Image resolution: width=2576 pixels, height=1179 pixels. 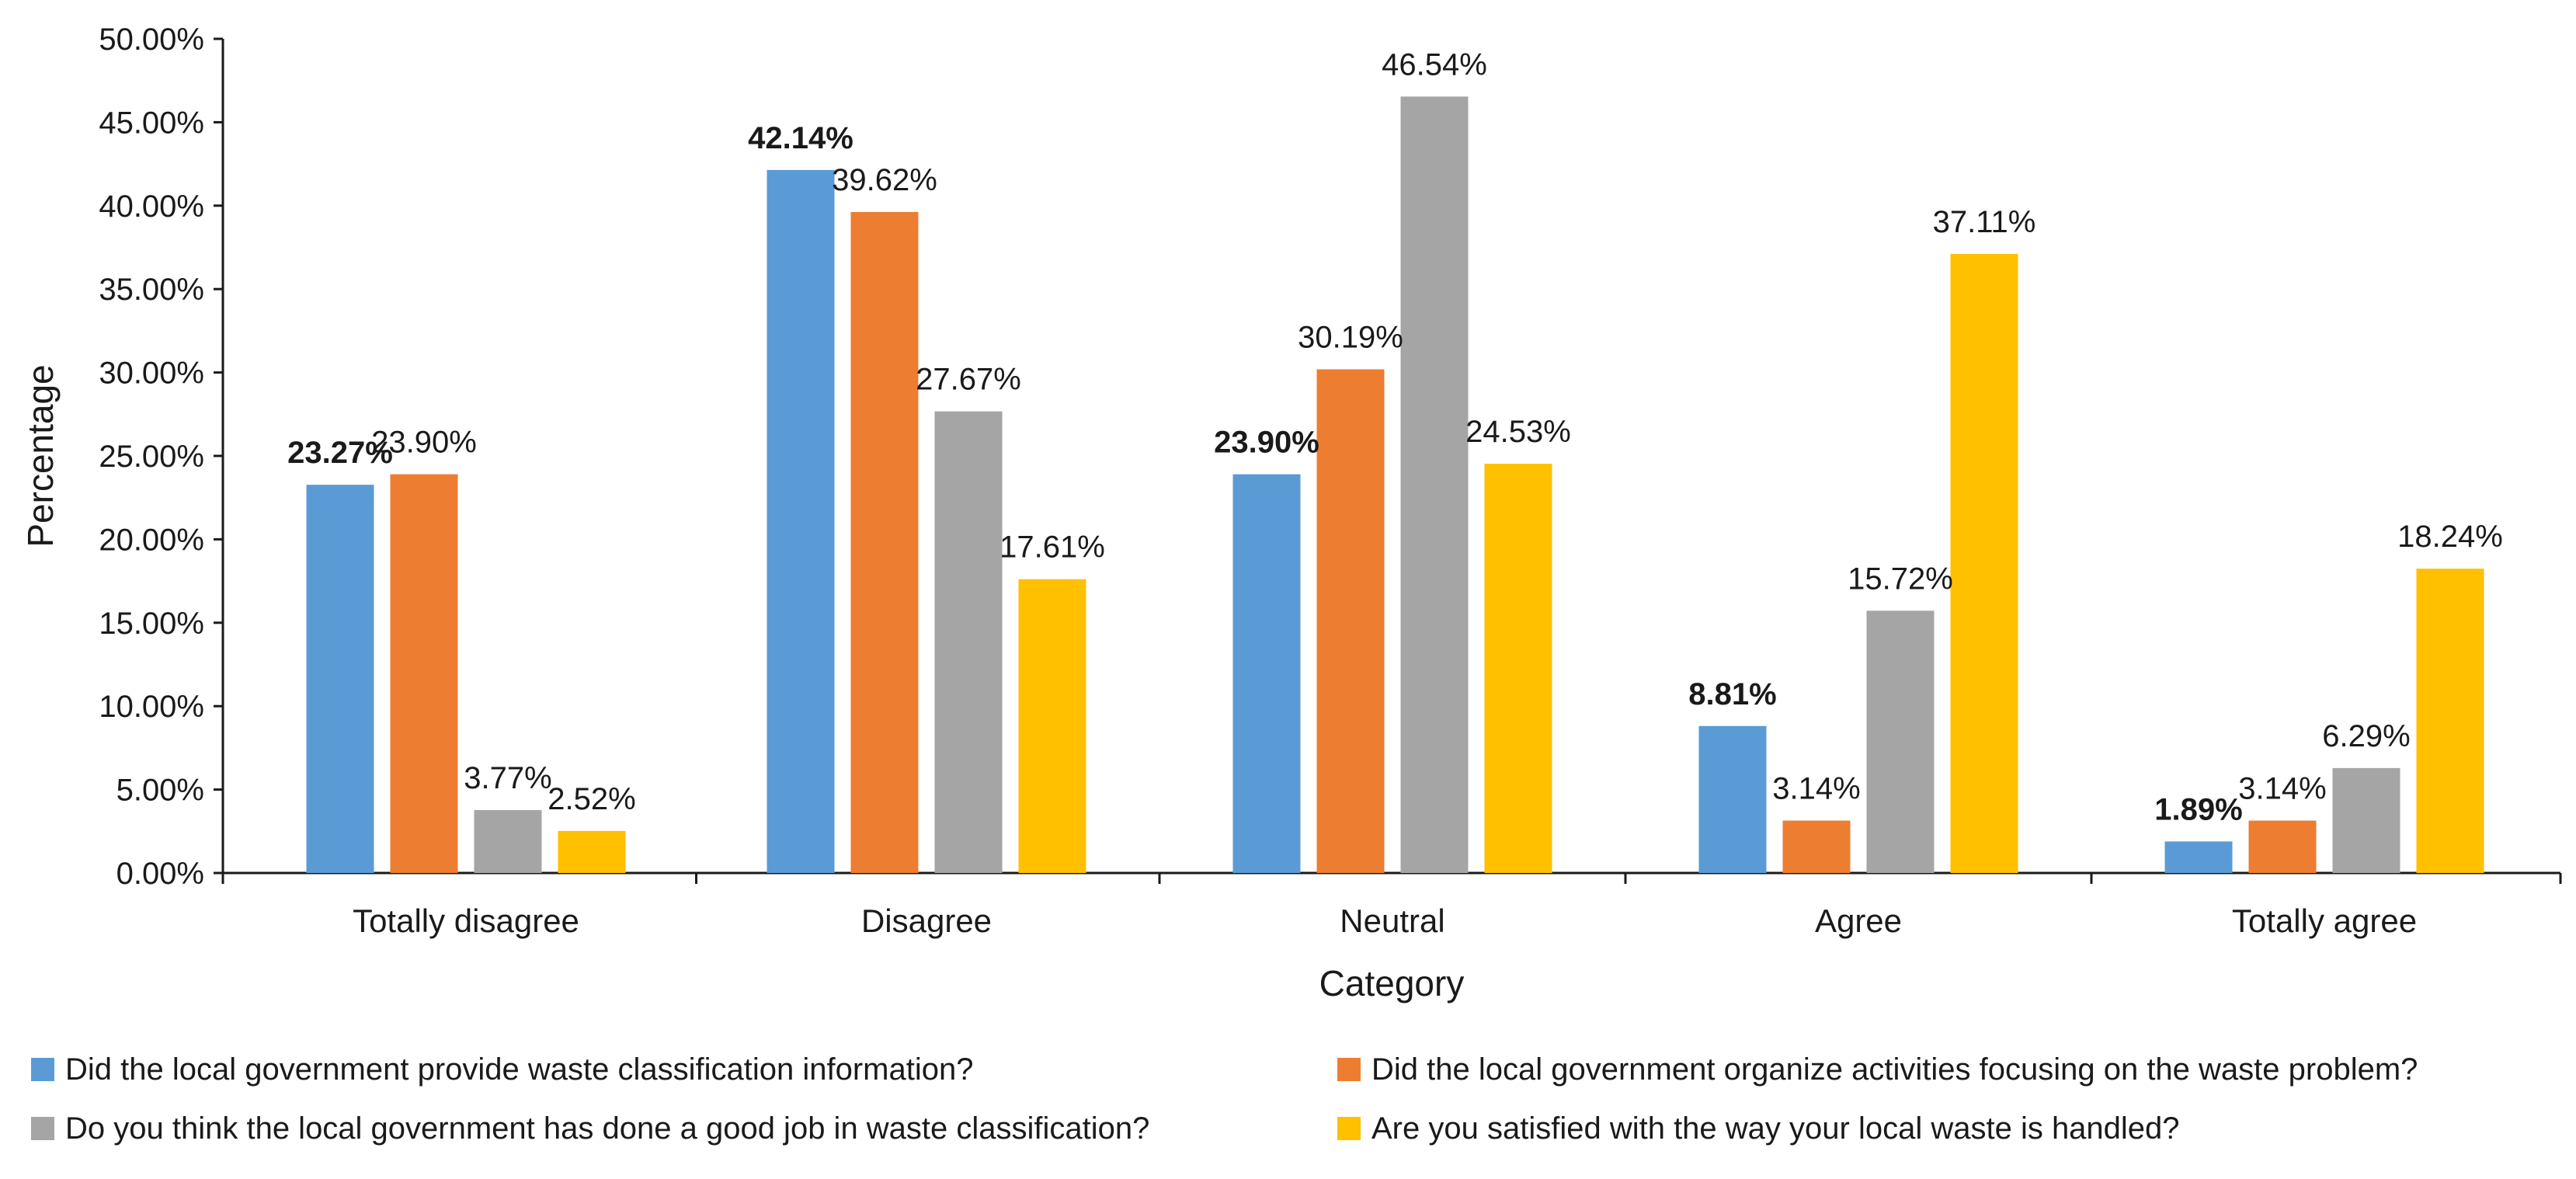 I want to click on y-tick-label: 45.00%, so click(x=151, y=123).